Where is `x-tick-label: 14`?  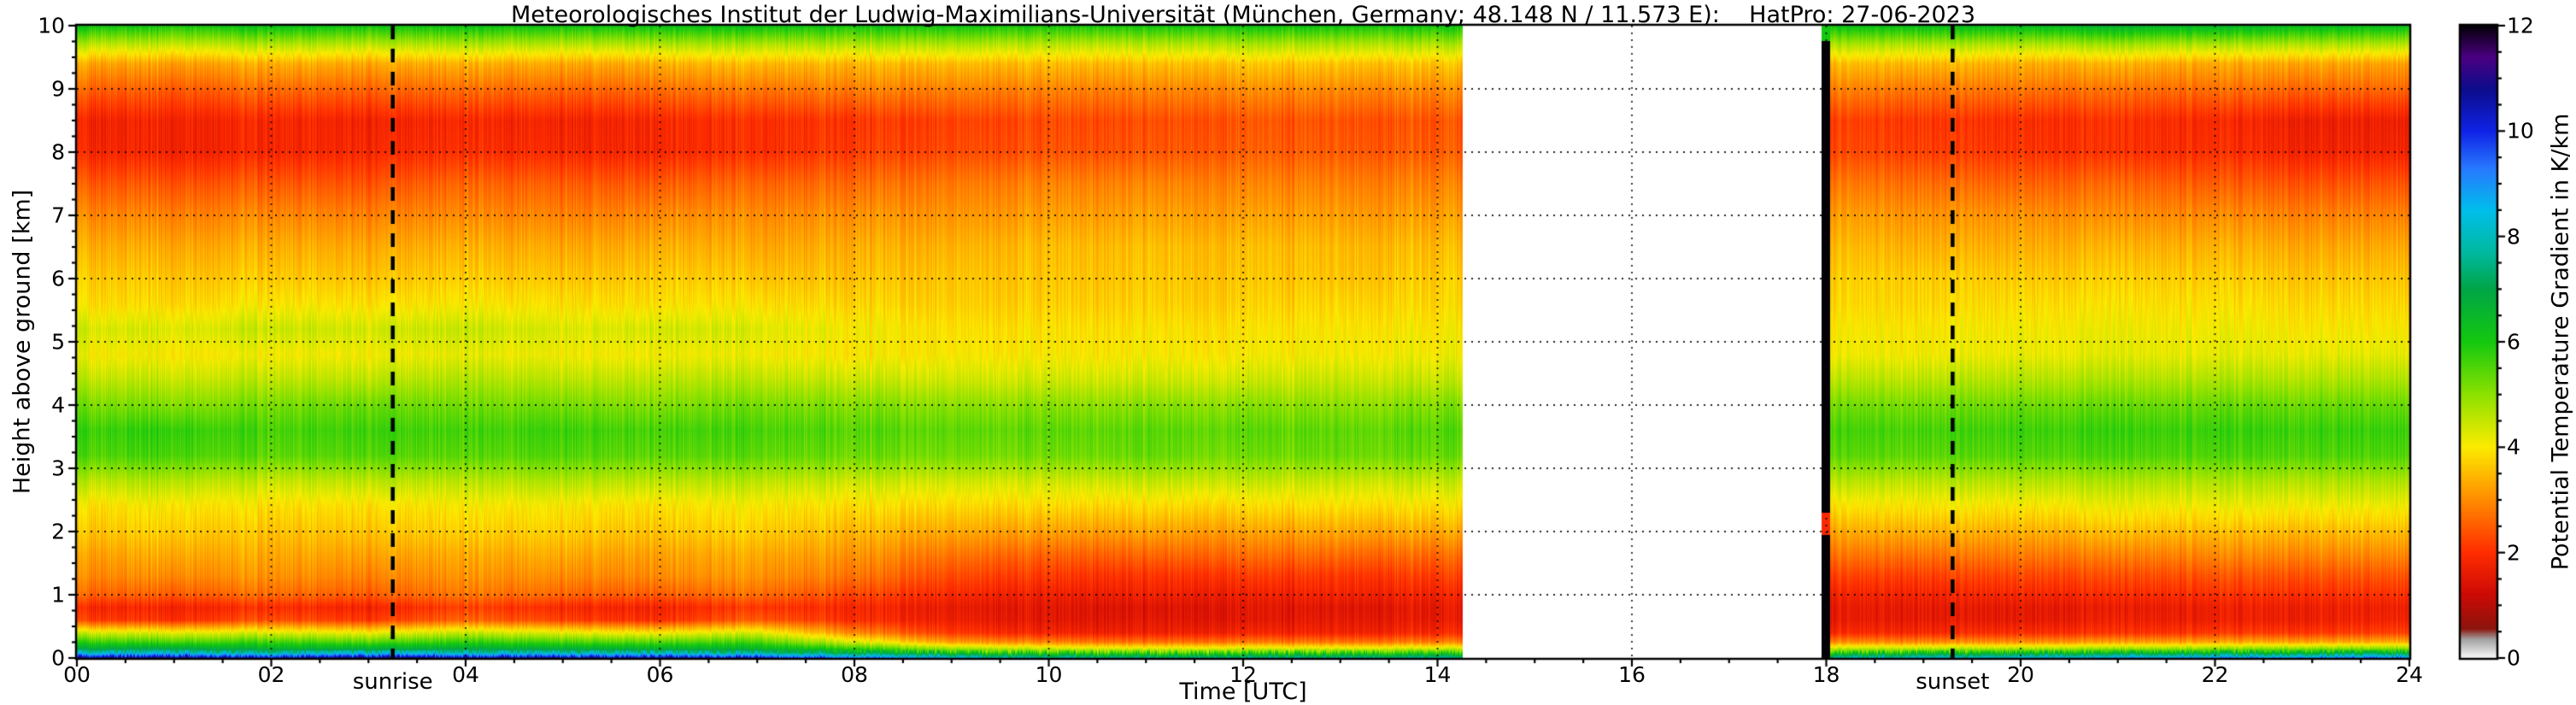
x-tick-label: 14 is located at coordinates (1437, 674).